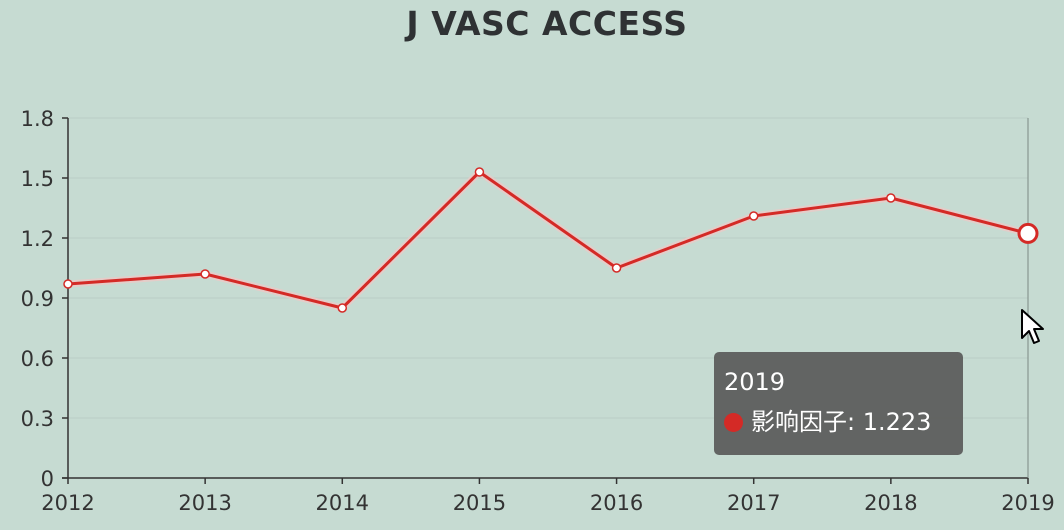 This screenshot has width=1064, height=530. What do you see at coordinates (753, 503) in the screenshot?
I see `x-tick-label: 2017` at bounding box center [753, 503].